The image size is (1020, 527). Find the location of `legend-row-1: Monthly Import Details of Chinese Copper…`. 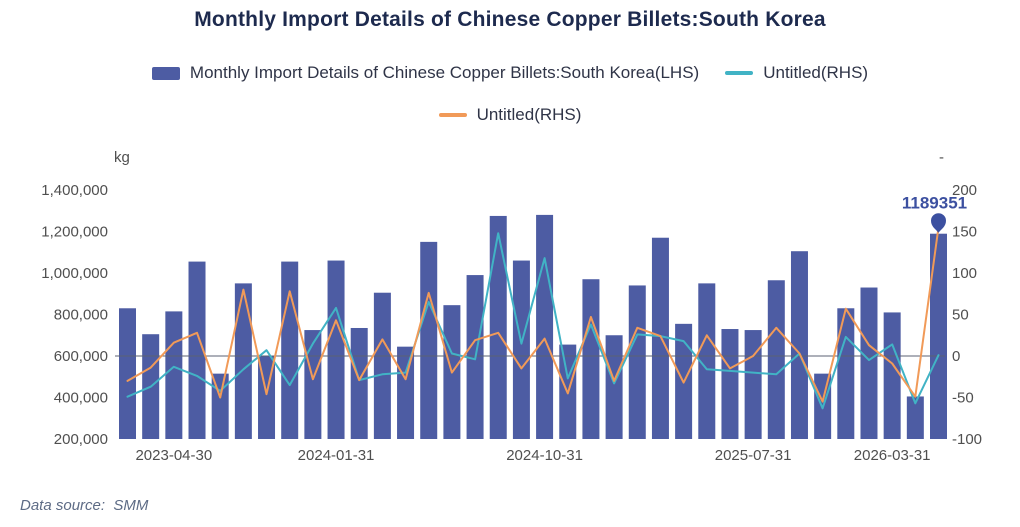

legend-row-1: Monthly Import Details of Chinese Copper… is located at coordinates (510, 73).